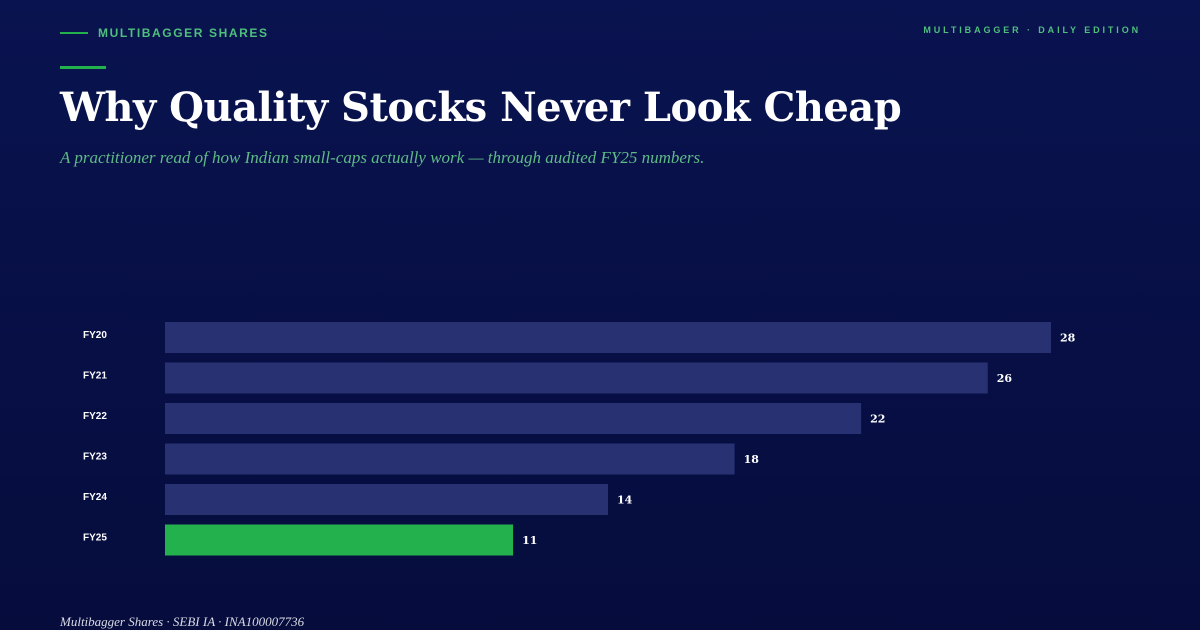  I want to click on value-label-fy25: 11, so click(529, 540).